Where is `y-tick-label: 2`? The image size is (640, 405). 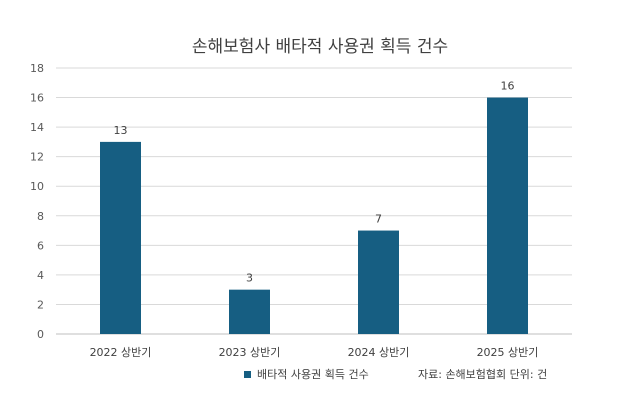 y-tick-label: 2 is located at coordinates (40, 304).